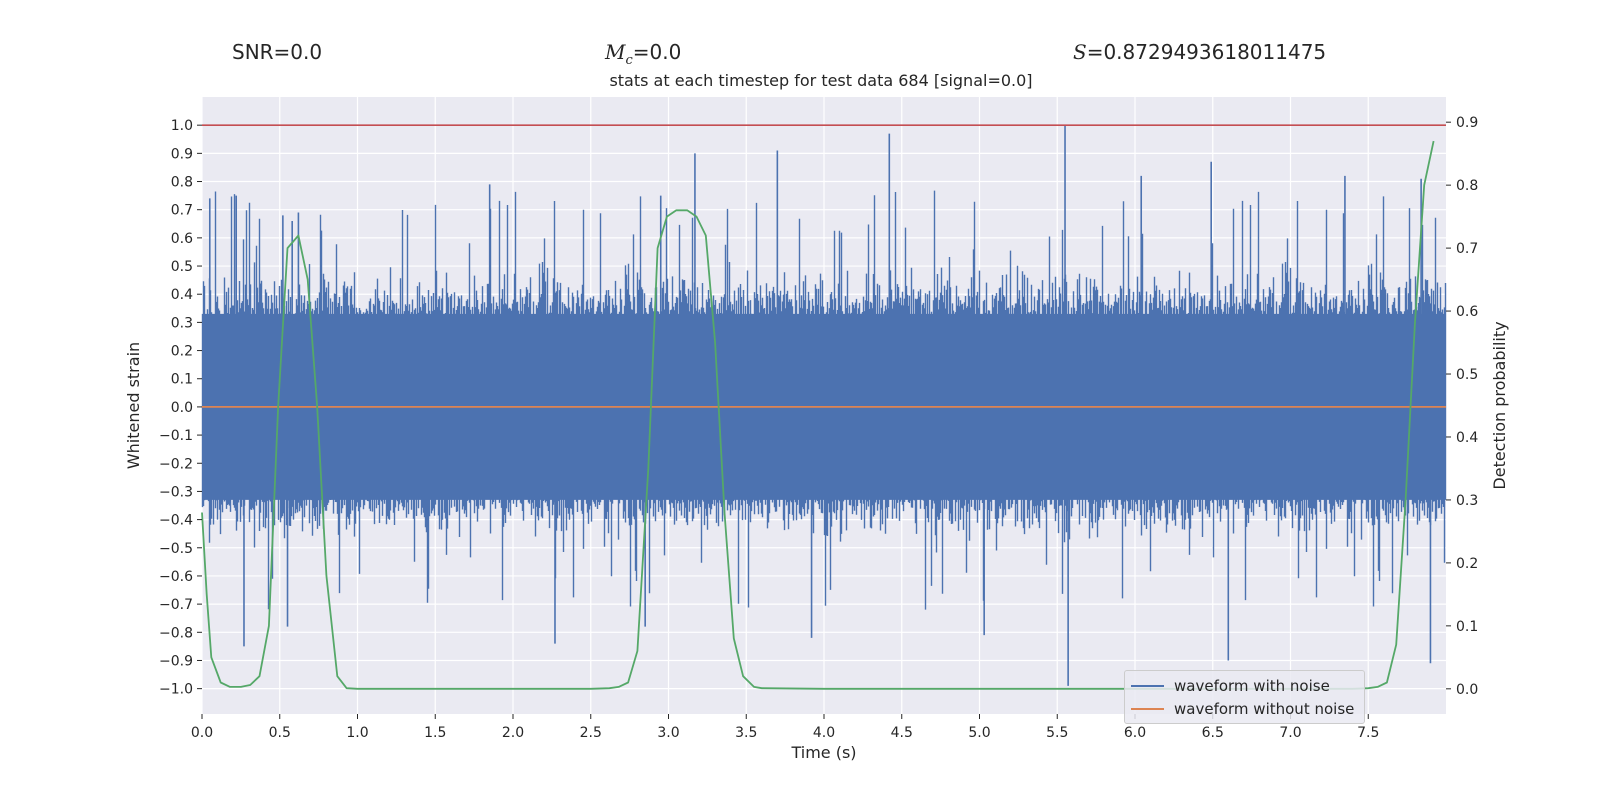  I want to click on y2-tick-label-4: 0.5, so click(1467, 375).